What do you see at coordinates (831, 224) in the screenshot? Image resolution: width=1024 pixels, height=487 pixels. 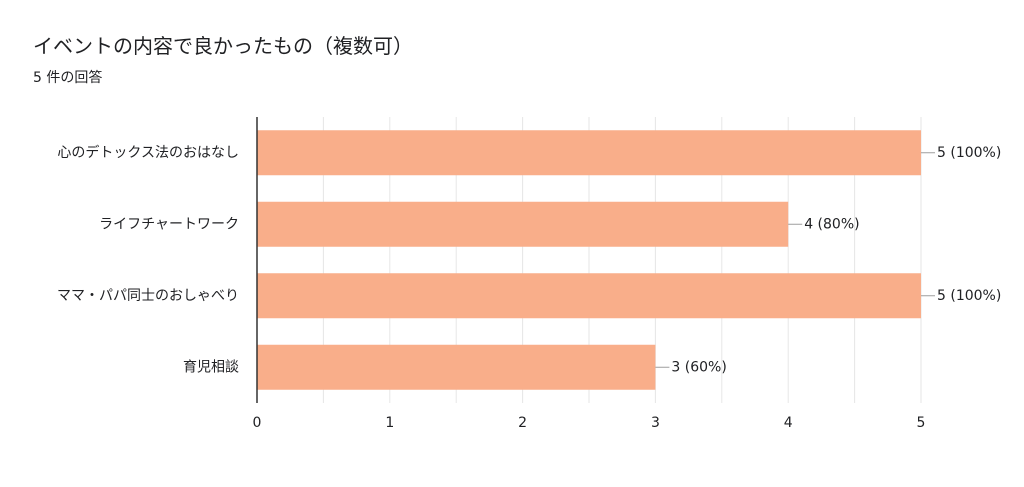 I see `data-label: 4 (80%)` at bounding box center [831, 224].